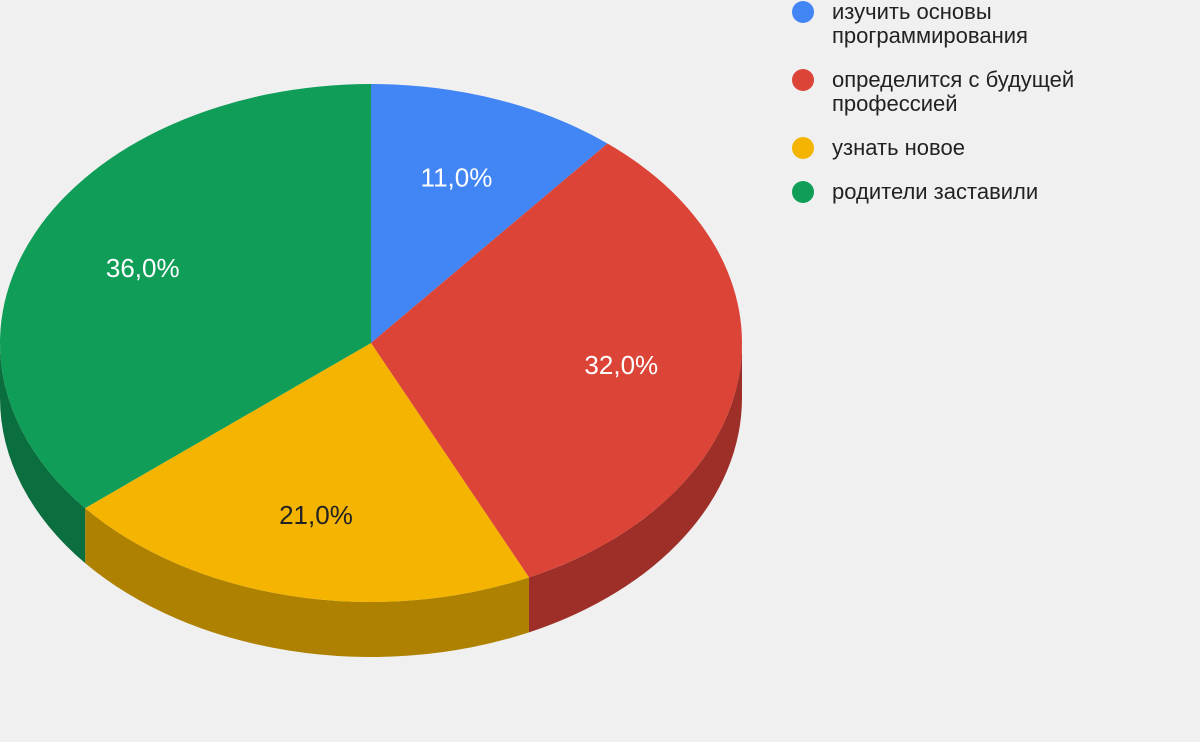 The height and width of the screenshot is (742, 1200). I want to click on legend-item-1: определится с будущей профессией, so click(981, 92).